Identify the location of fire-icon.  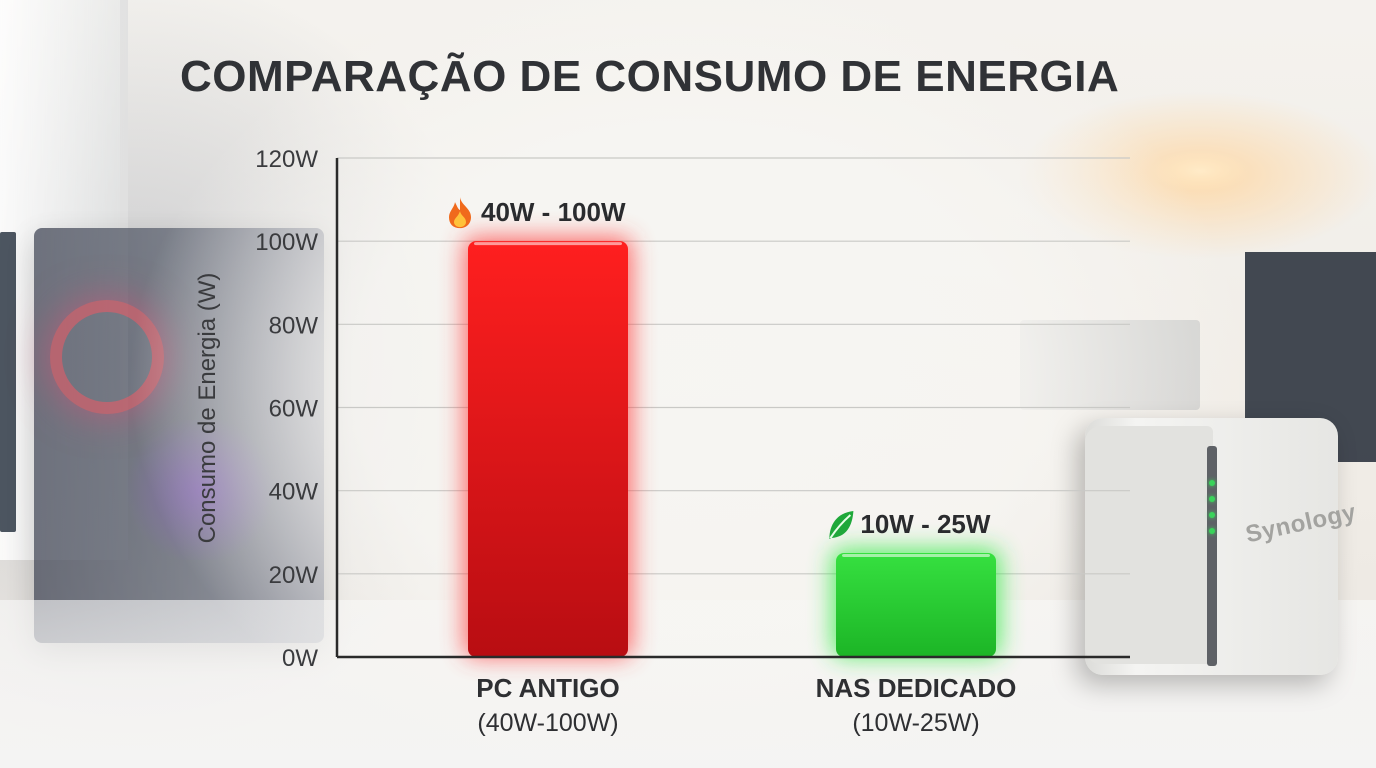
(460, 213).